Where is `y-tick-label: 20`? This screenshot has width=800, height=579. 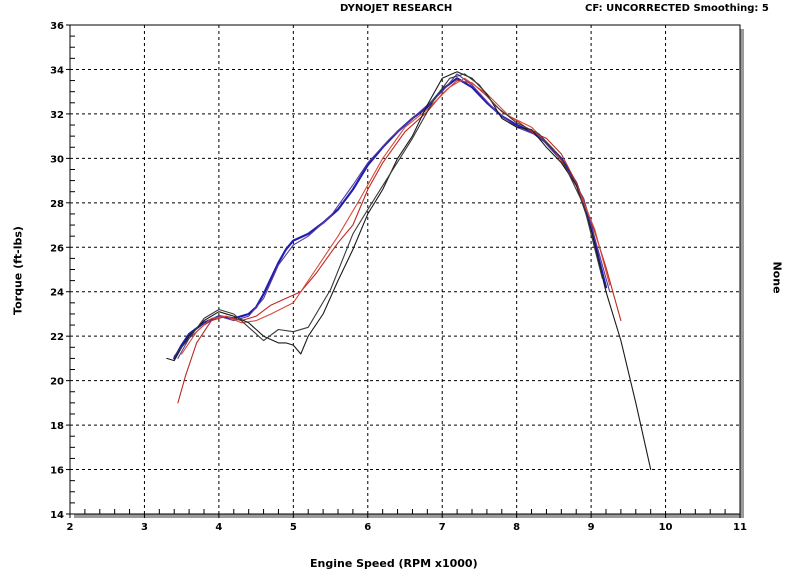 y-tick-label: 20 is located at coordinates (57, 382).